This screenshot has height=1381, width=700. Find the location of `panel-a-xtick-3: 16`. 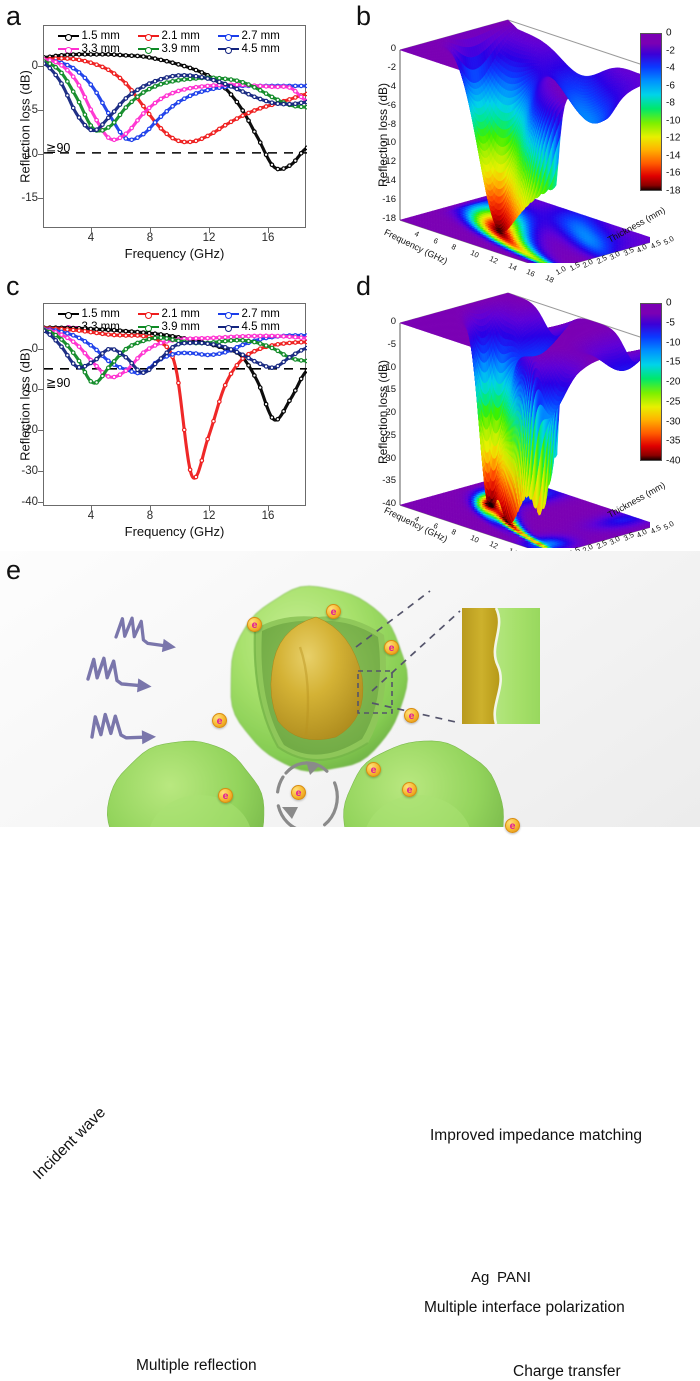

panel-a-xtick-3: 16 is located at coordinates (268, 238).